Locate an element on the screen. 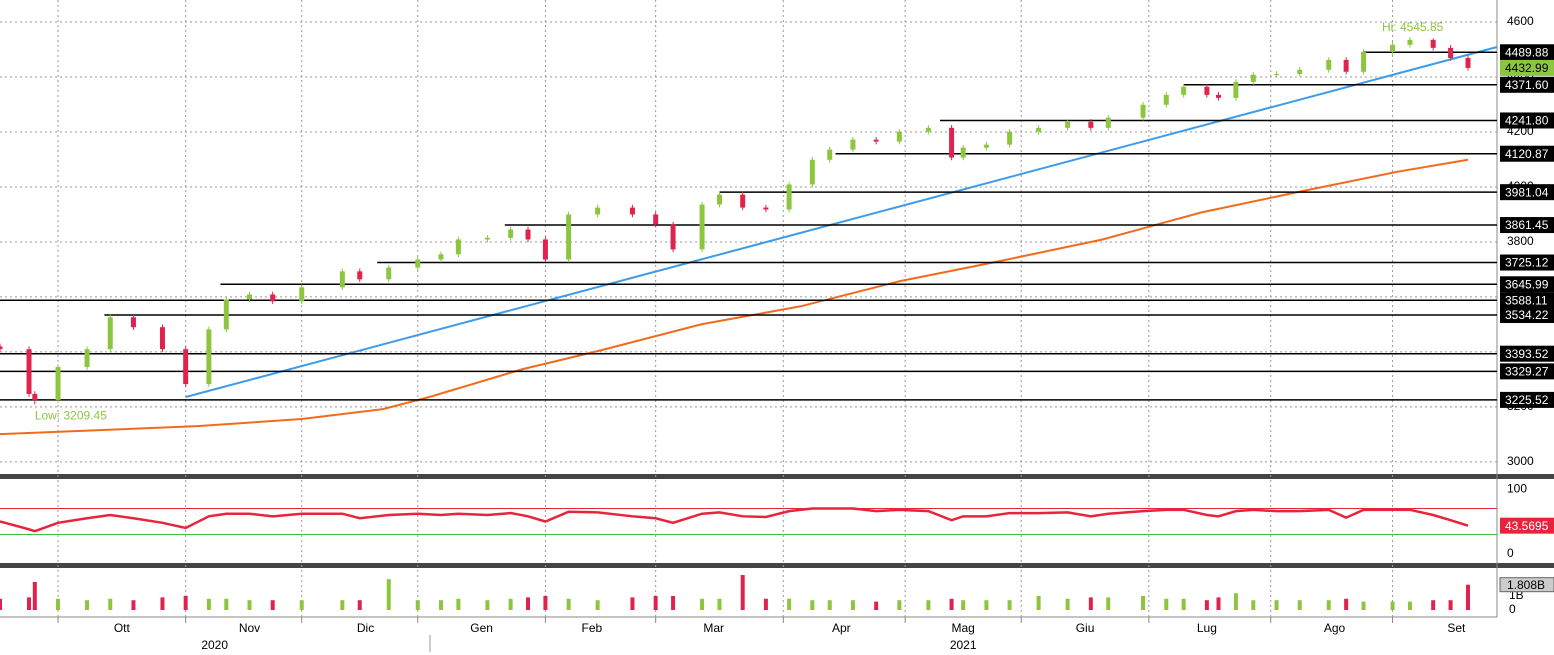  level-label: 3645.99 is located at coordinates (1527, 284).